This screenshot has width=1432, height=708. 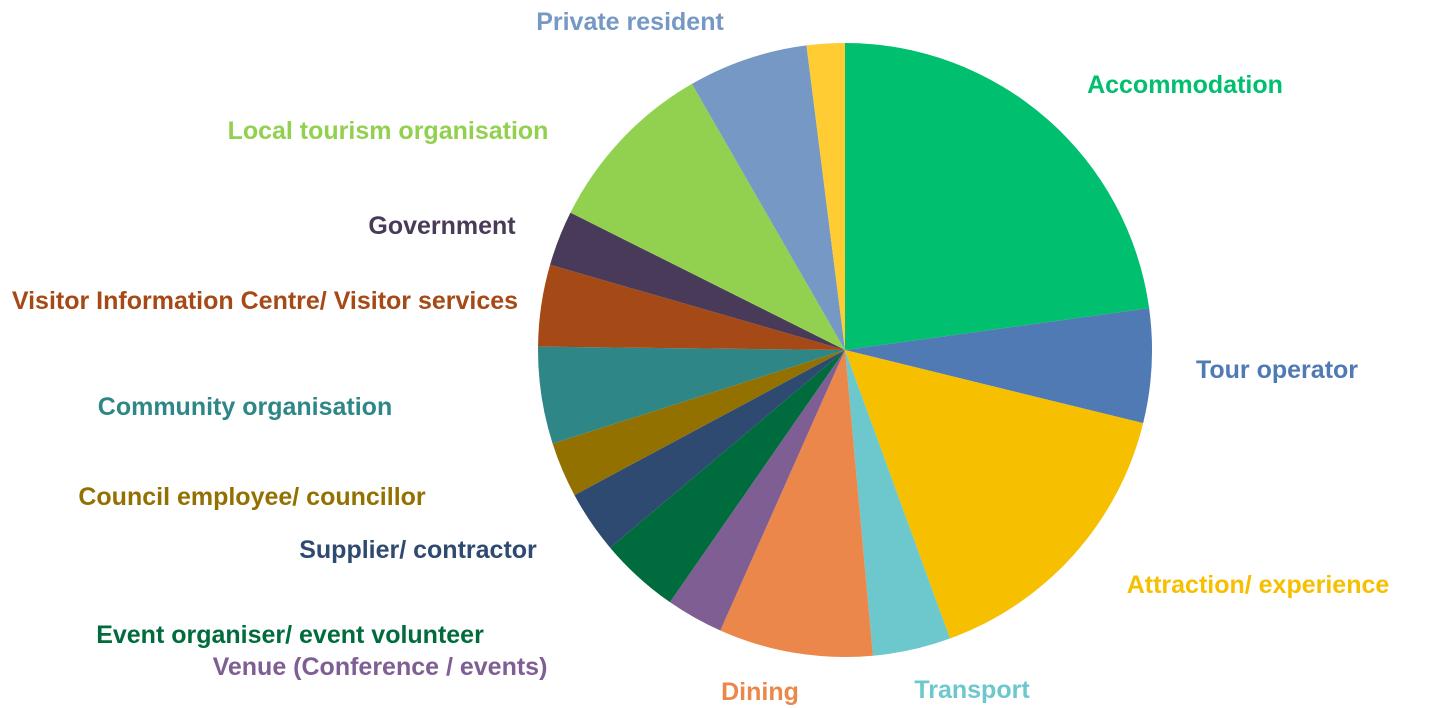 What do you see at coordinates (760, 692) in the screenshot?
I see `slice-label: Dining` at bounding box center [760, 692].